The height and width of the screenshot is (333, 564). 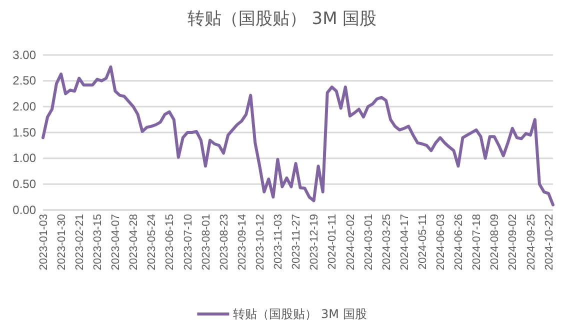 What do you see at coordinates (170, 242) in the screenshot?
I see `x-tick-label: 2023-06-15` at bounding box center [170, 242].